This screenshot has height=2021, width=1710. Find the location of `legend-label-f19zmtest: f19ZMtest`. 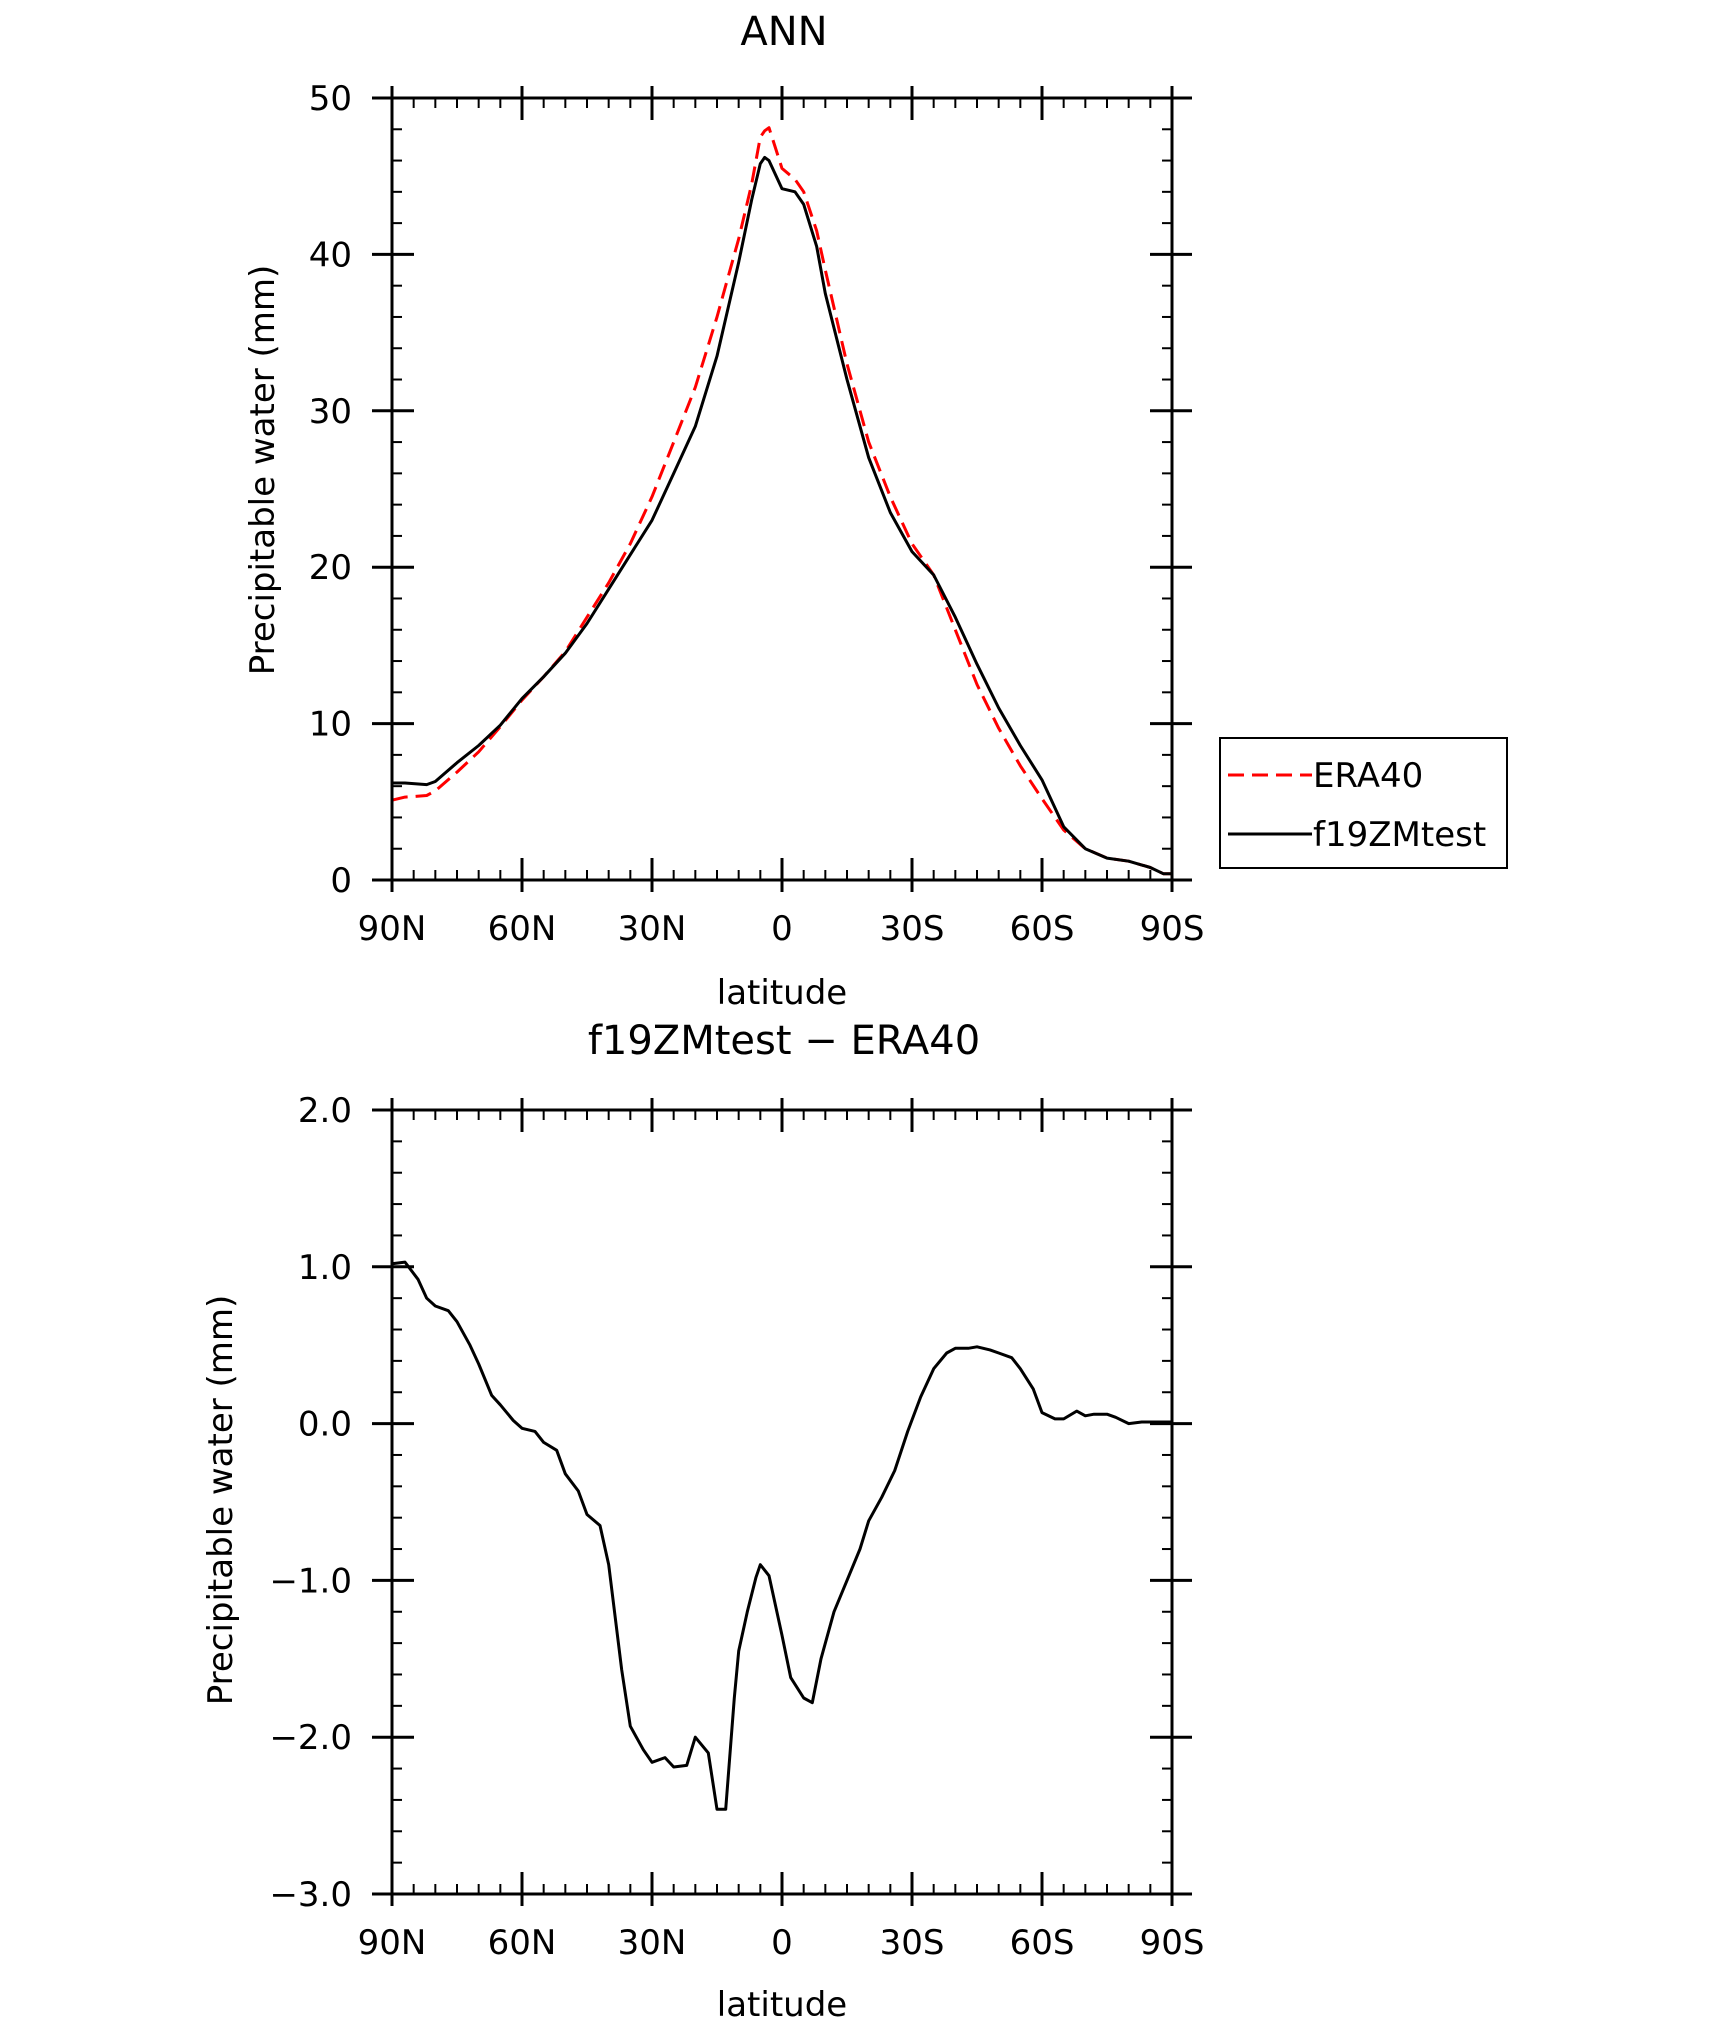

legend-label-f19zmtest: f19ZMtest is located at coordinates (1399, 835).